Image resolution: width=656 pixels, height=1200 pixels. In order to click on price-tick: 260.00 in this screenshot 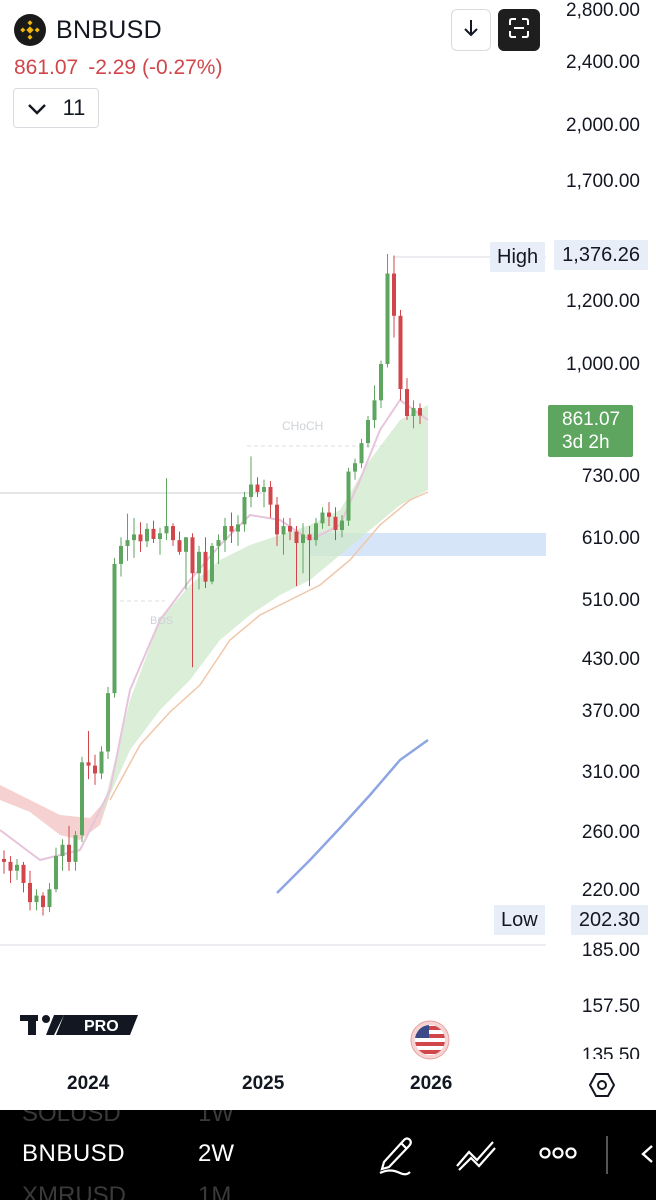, I will do `click(610, 832)`.